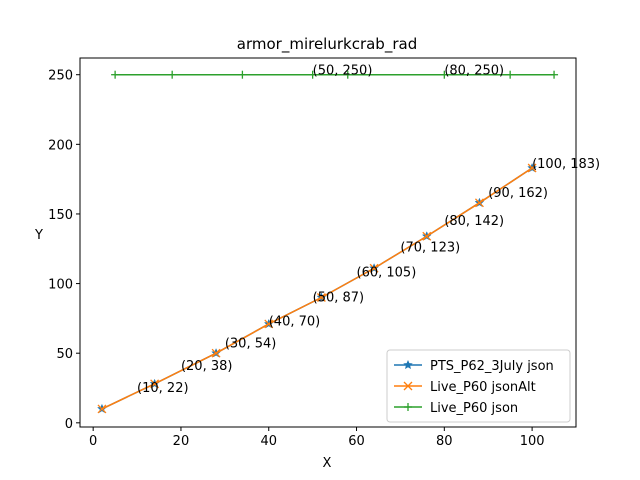 This screenshot has width=640, height=480. Describe the element at coordinates (38, 235) in the screenshot. I see `y-axis-label: Y` at that location.